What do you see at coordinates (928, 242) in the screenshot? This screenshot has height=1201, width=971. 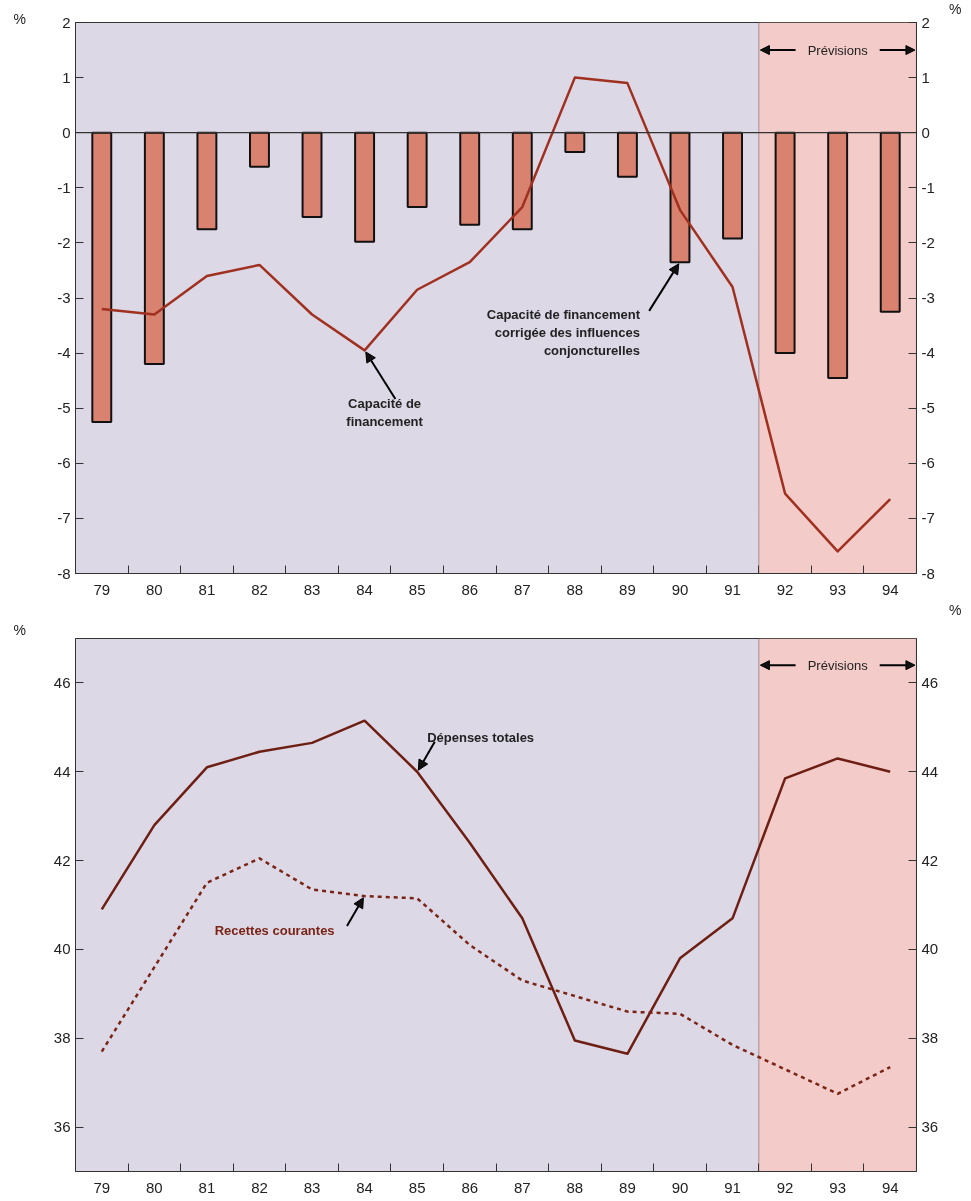 I see `y2-tick-label: -2` at bounding box center [928, 242].